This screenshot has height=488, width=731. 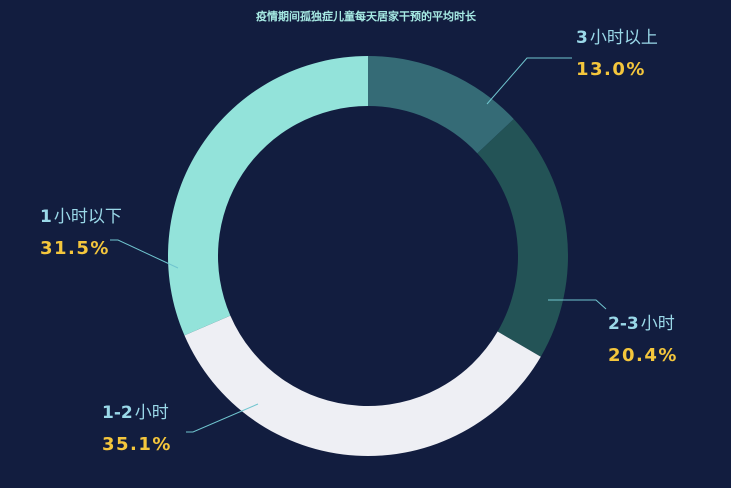 I want to click on chart-title: 疫情期间孤独症儿童每天居家干预的平均时长, so click(x=366, y=16).